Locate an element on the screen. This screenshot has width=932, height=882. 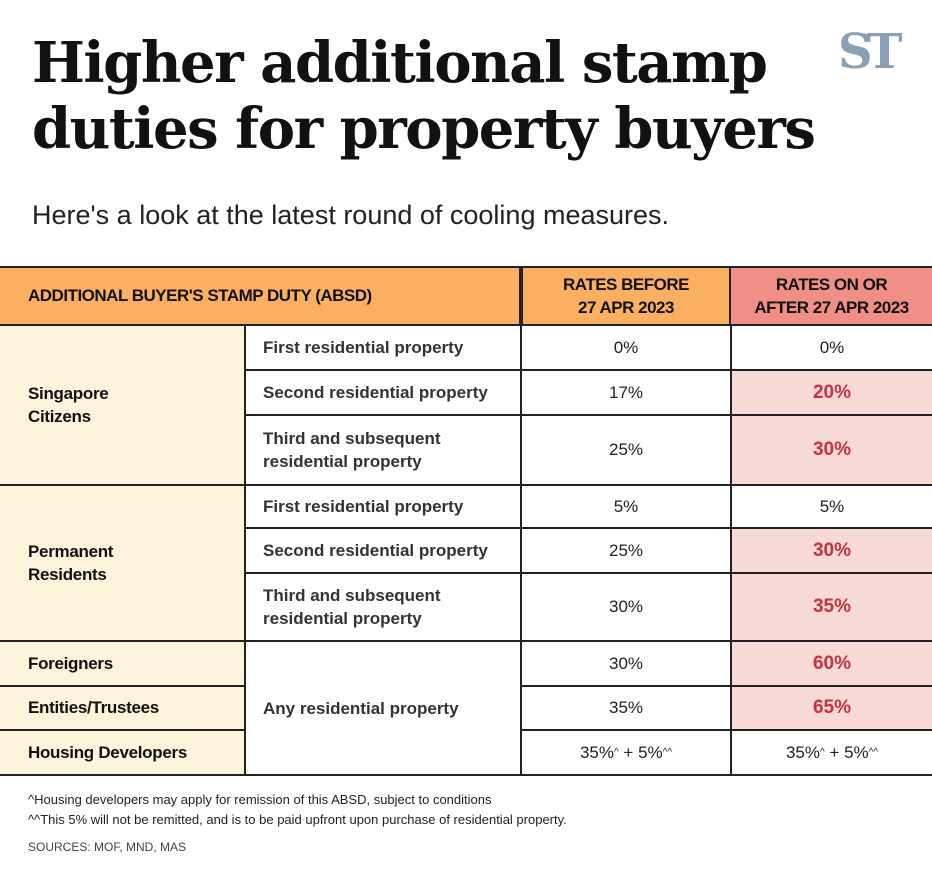
group-label: Permanent is located at coordinates (71, 551).